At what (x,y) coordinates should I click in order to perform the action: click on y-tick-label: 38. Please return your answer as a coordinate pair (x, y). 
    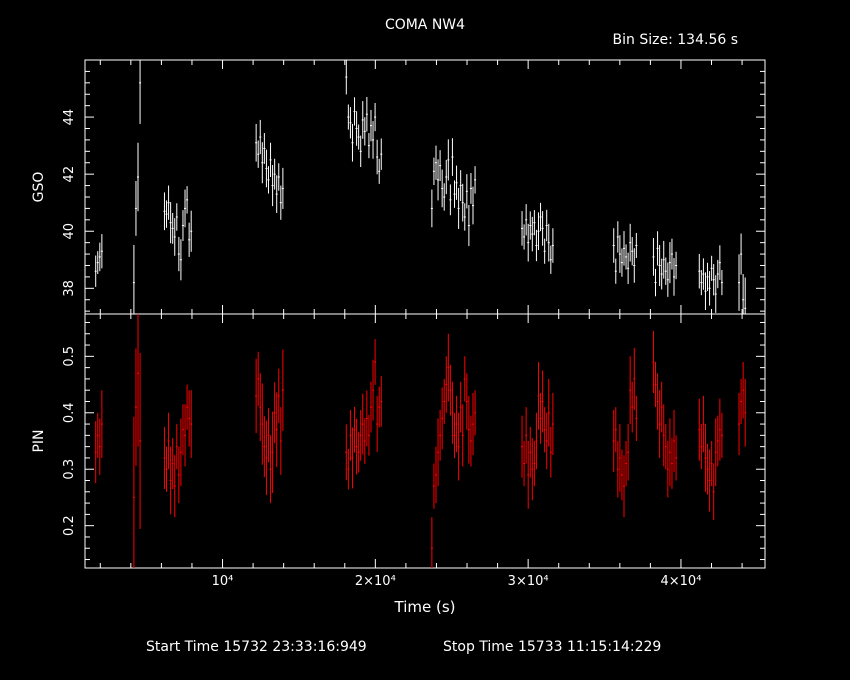
    Looking at the image, I should click on (69, 288).